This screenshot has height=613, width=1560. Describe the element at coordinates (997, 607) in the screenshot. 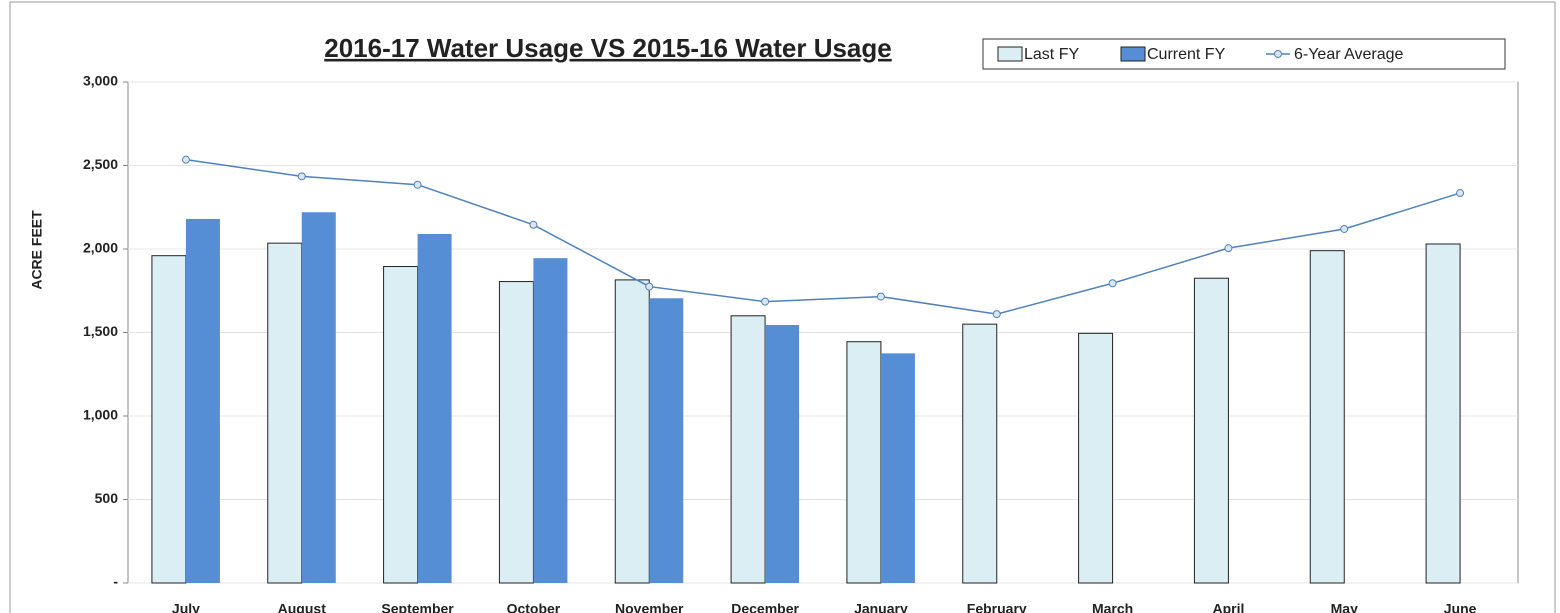

I see `x-tick-label: February` at that location.